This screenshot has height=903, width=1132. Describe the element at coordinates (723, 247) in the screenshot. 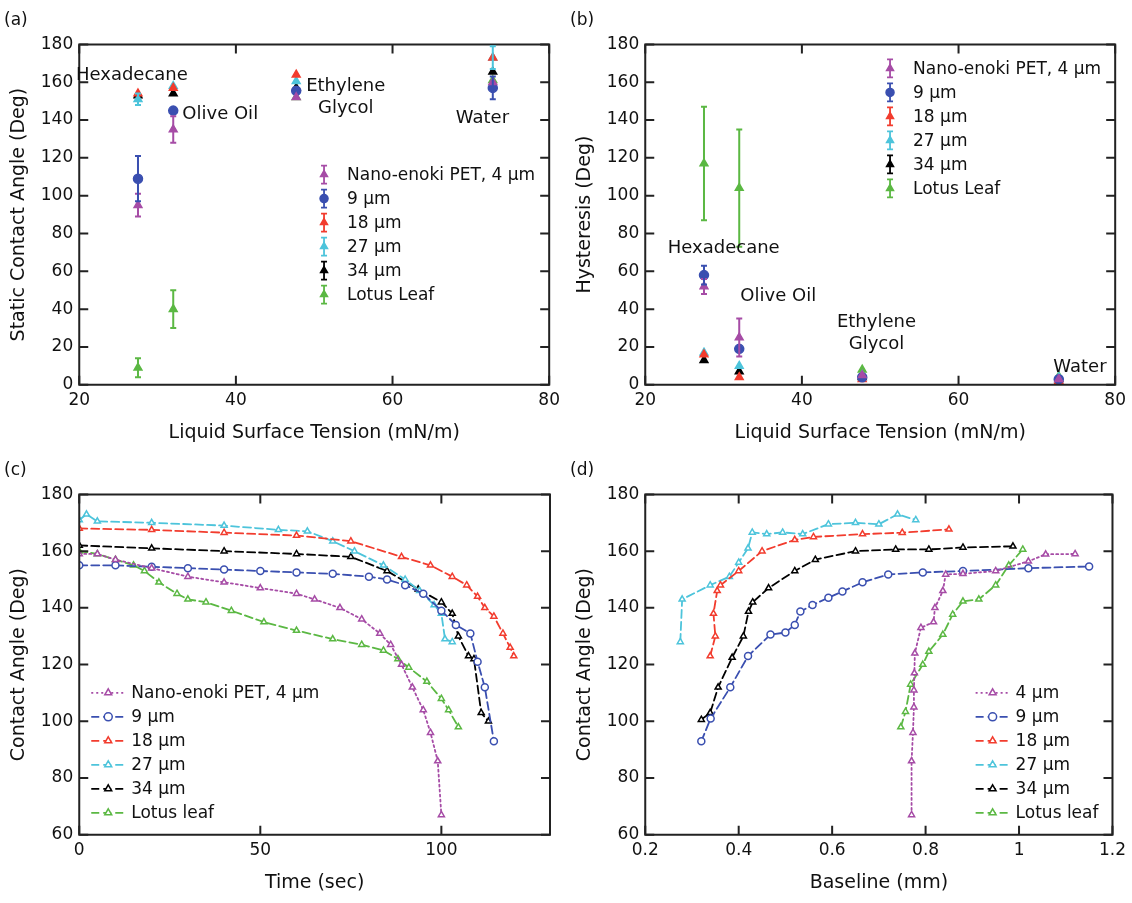

I see `annotation: Hexadecane` at that location.